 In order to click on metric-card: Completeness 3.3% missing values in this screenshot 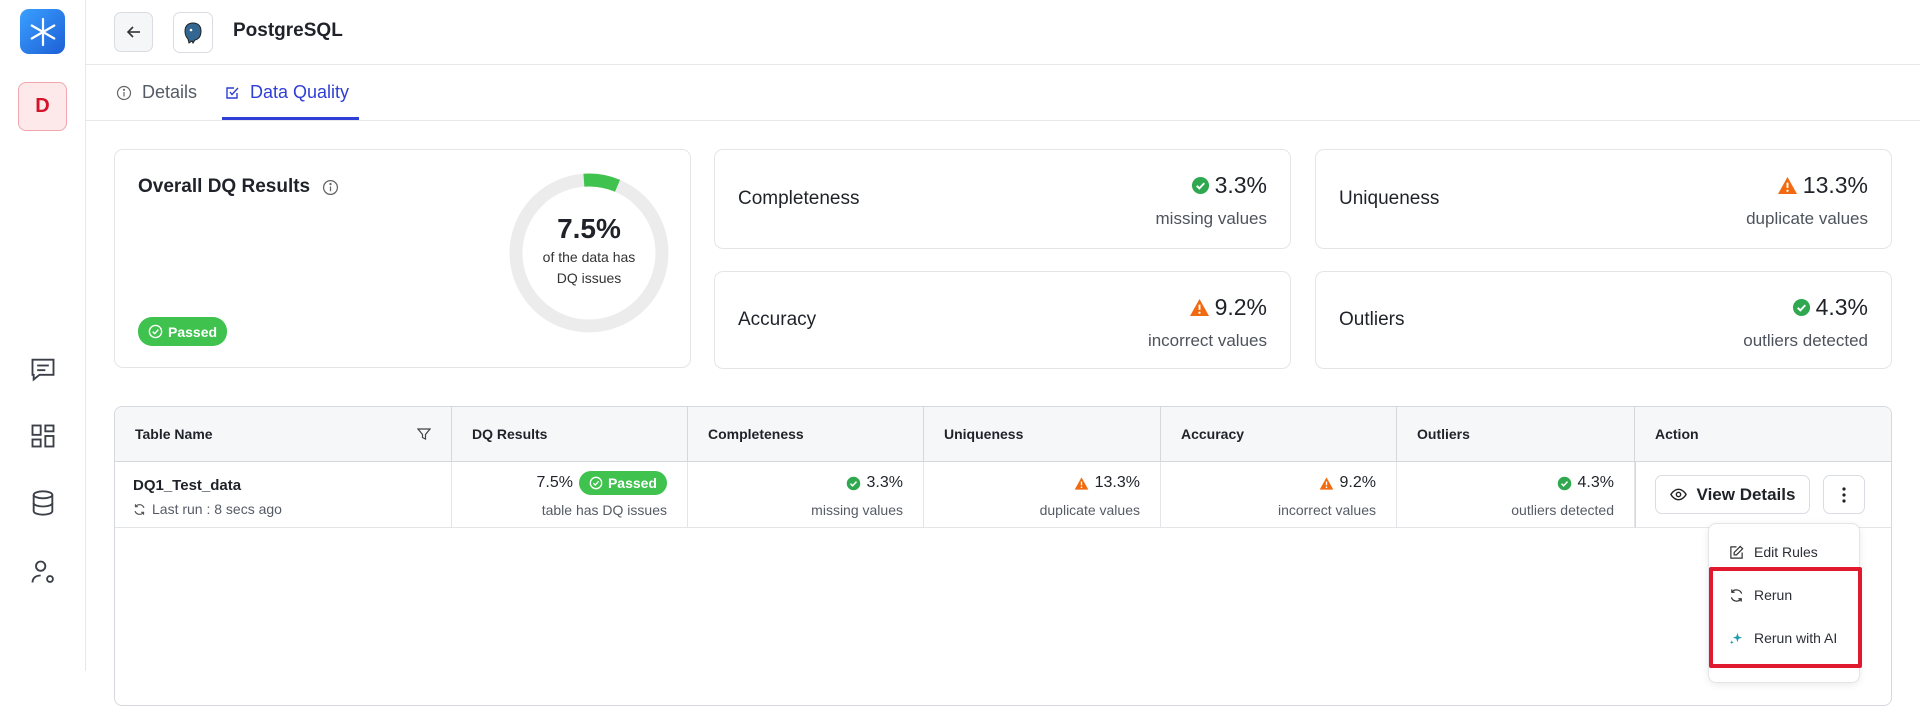, I will do `click(1002, 199)`.